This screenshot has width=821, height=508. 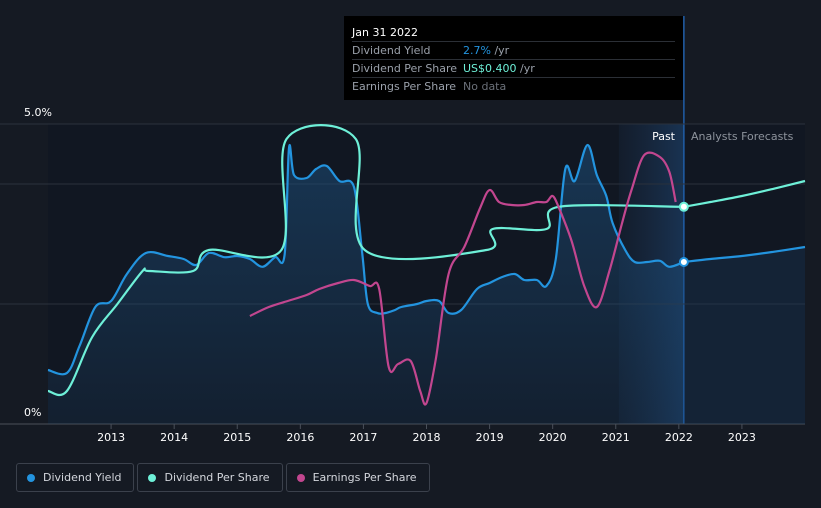 What do you see at coordinates (477, 50) in the screenshot?
I see `tooltip-number: 2.7%` at bounding box center [477, 50].